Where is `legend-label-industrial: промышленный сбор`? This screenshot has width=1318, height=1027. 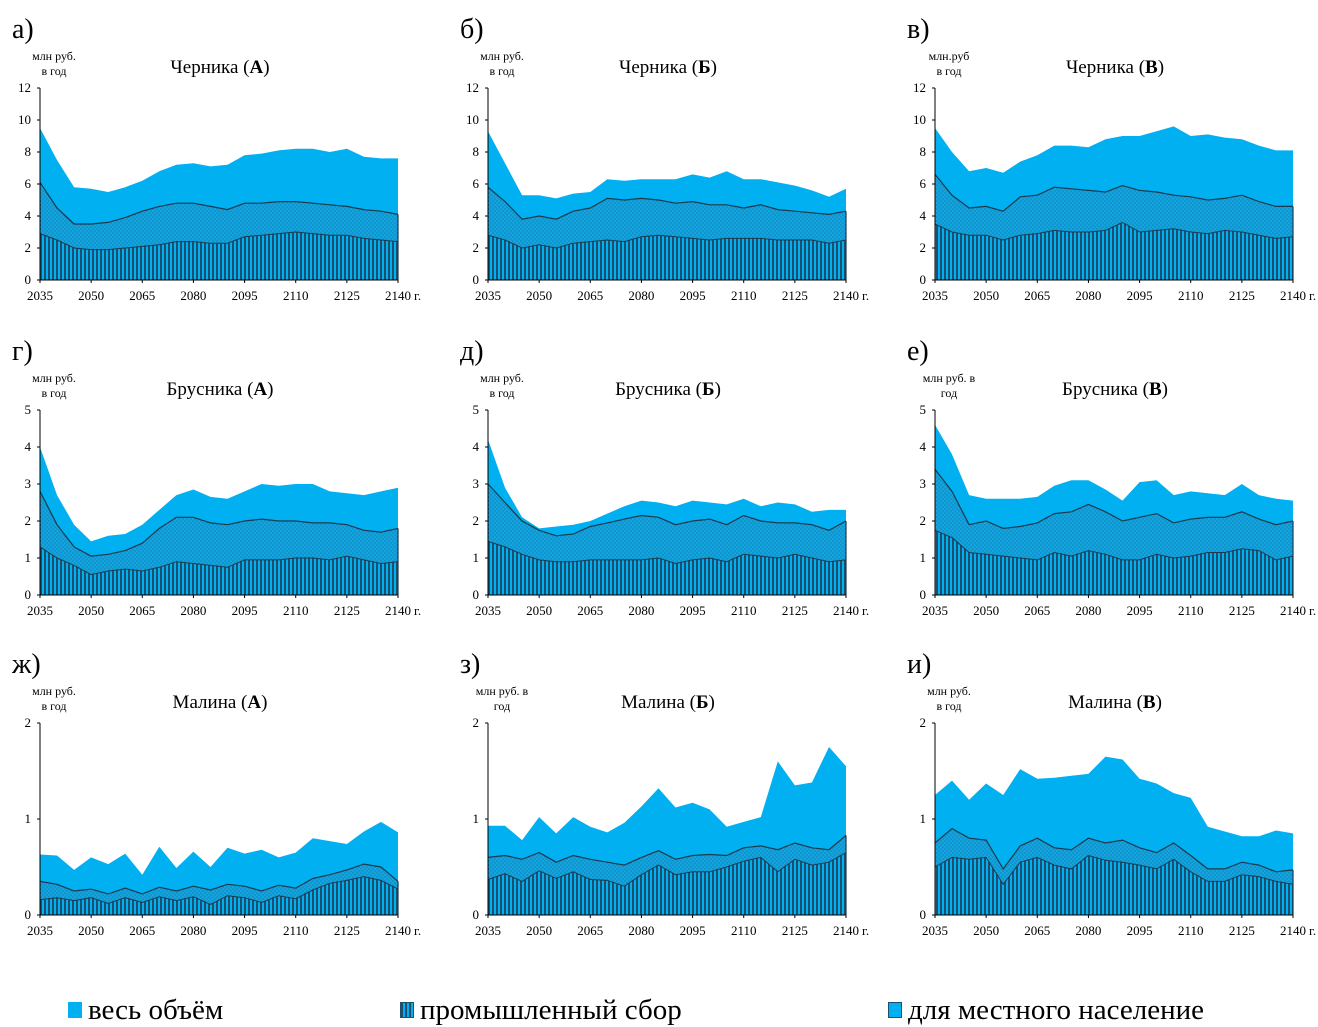
legend-label-industrial: промышленный сбор is located at coordinates (551, 1010).